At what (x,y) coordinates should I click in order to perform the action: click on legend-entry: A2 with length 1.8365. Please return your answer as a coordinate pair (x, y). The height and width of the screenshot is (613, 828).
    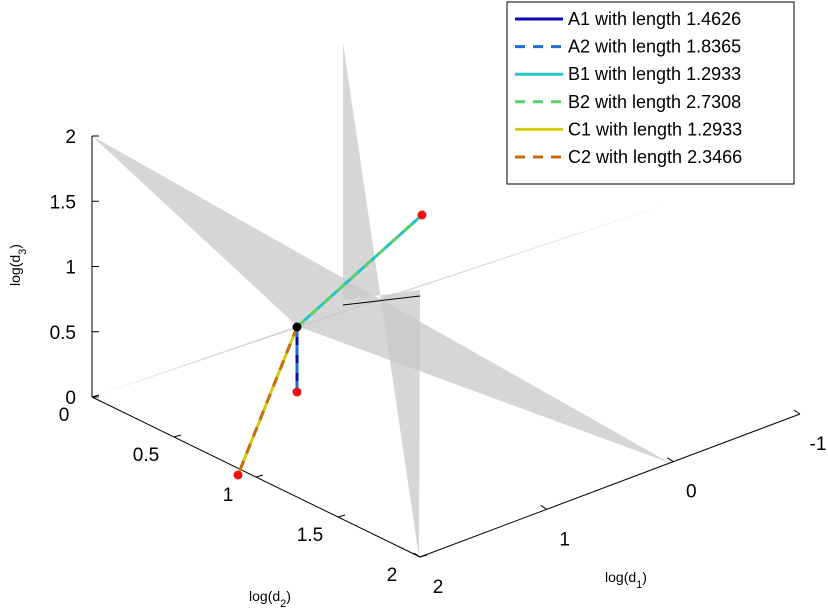
    Looking at the image, I should click on (654, 47).